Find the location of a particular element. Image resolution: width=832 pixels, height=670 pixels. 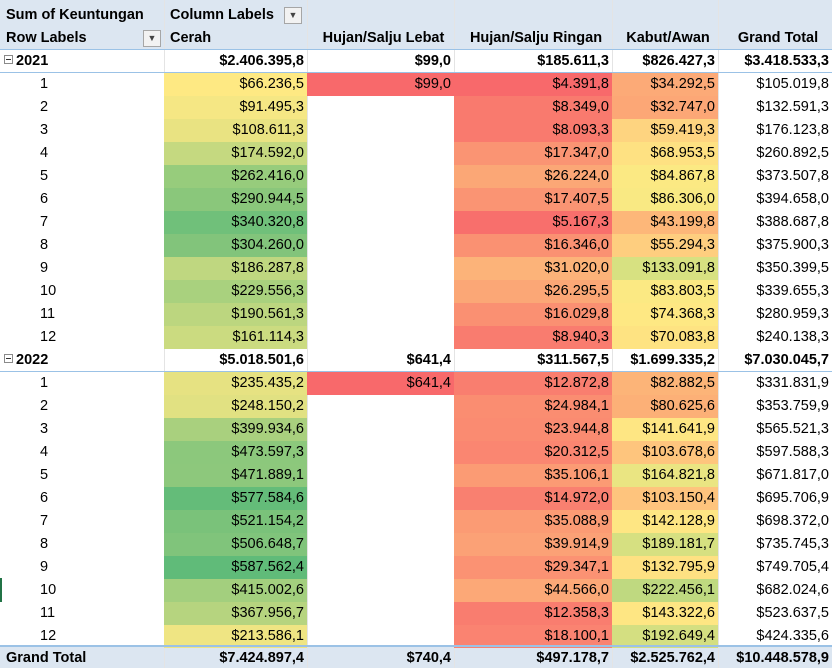

month-label: 8 is located at coordinates (44, 544).